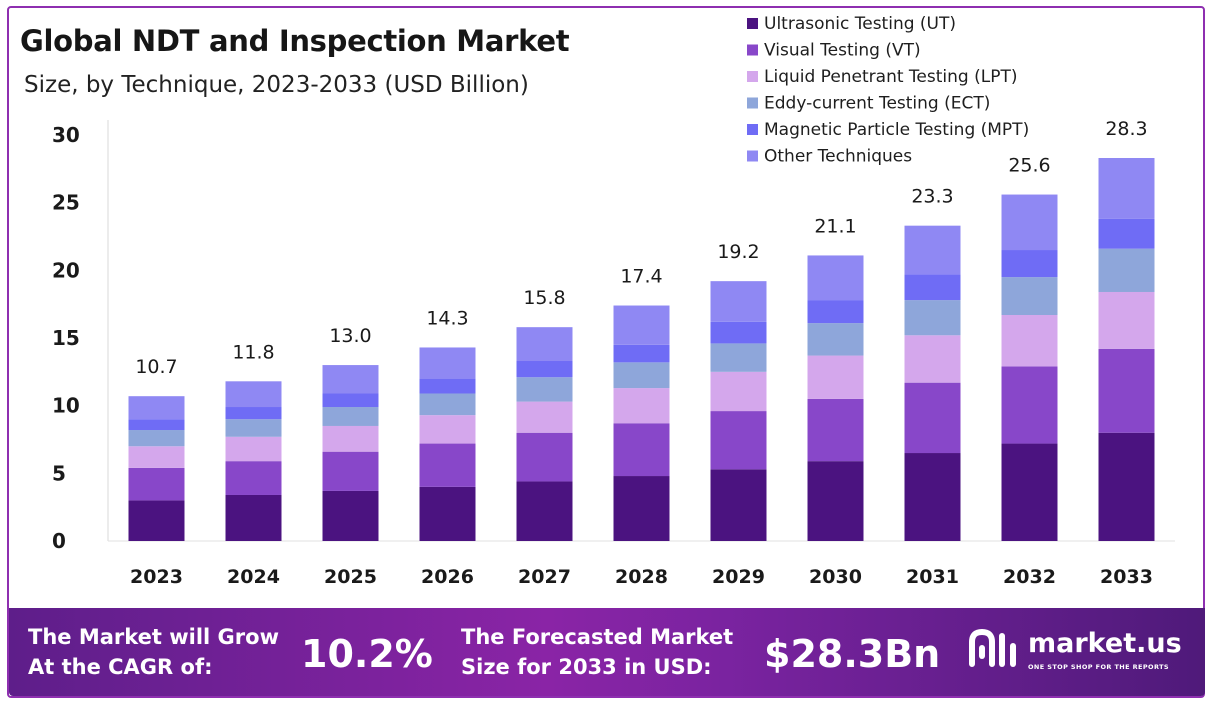  I want to click on y-tick-label: 5, so click(59, 473).